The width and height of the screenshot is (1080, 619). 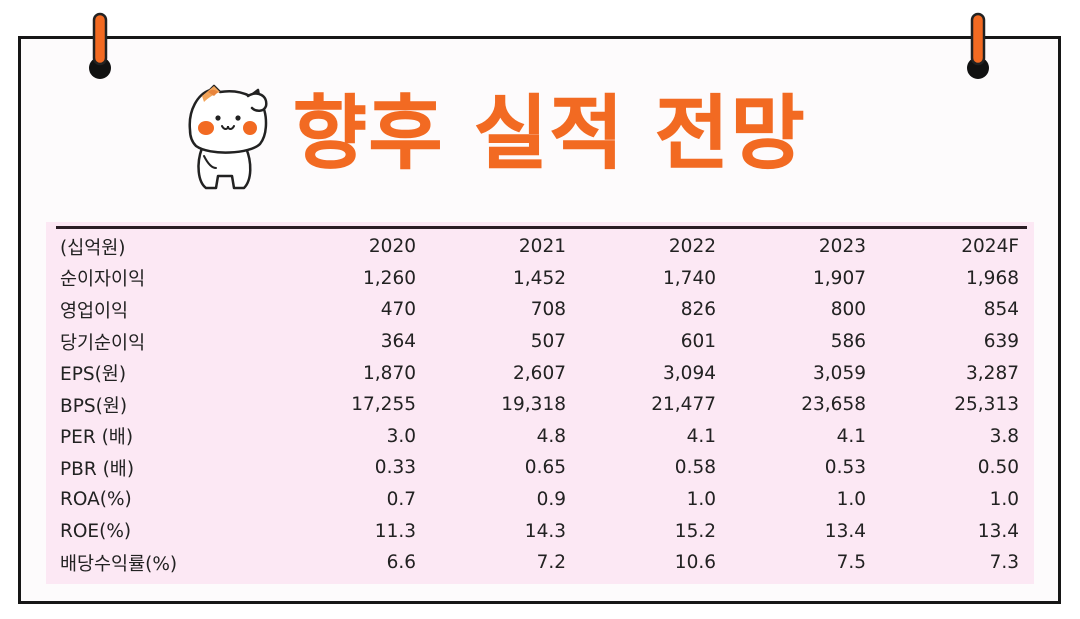 What do you see at coordinates (683, 405) in the screenshot?
I see `table-cell: 21,477` at bounding box center [683, 405].